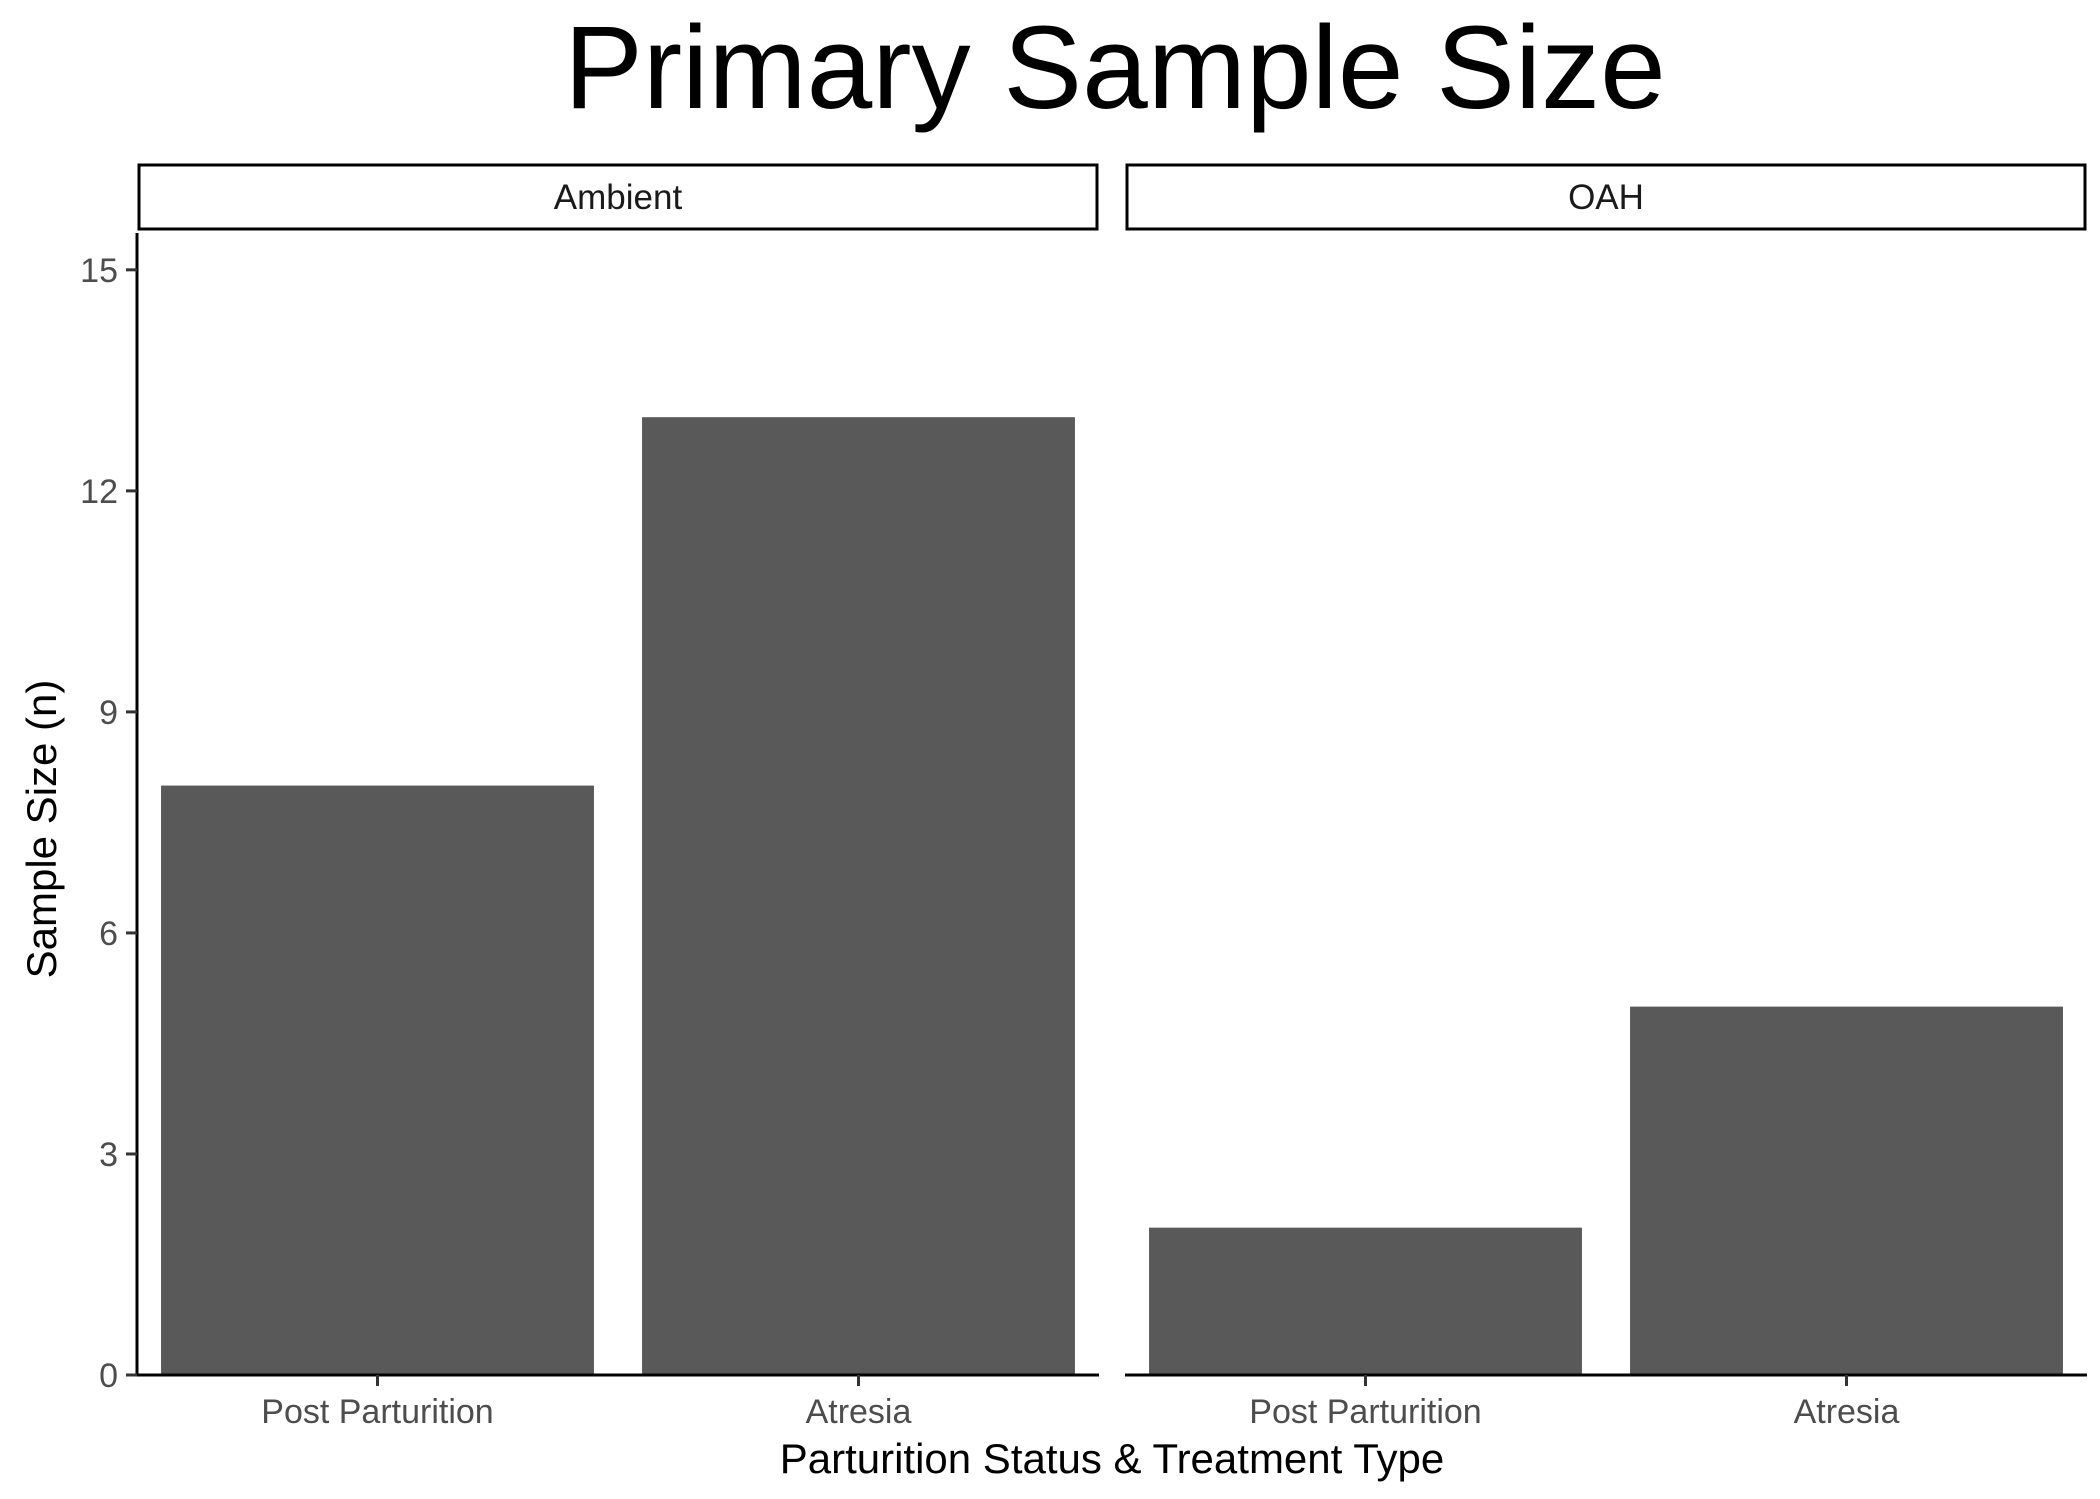 This screenshot has width=2100, height=1499. Describe the element at coordinates (99, 271) in the screenshot. I see `y-tick-label-15: 15` at that location.